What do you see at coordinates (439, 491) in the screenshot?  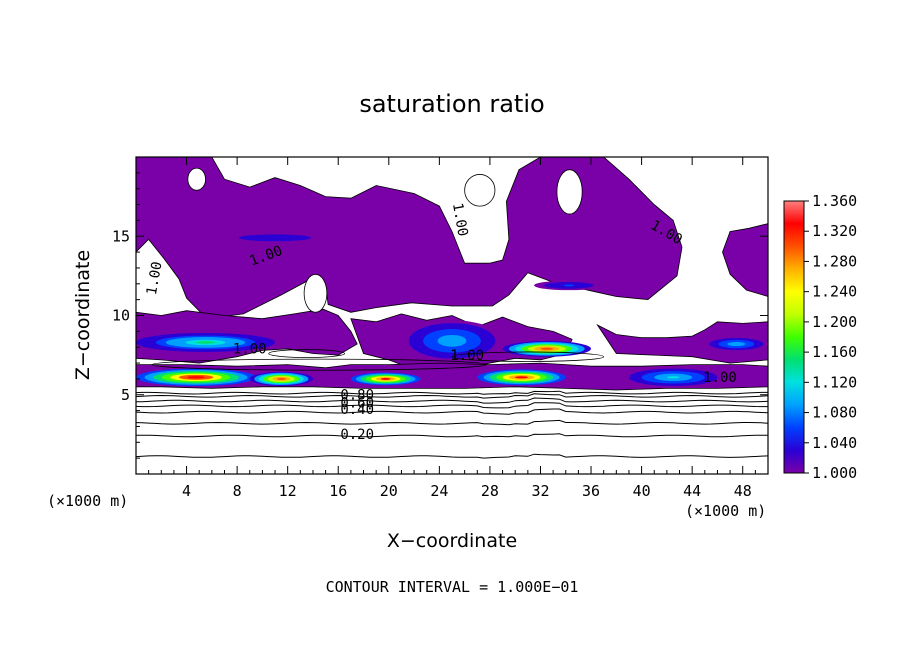 I see `x-tick-label: 24` at bounding box center [439, 491].